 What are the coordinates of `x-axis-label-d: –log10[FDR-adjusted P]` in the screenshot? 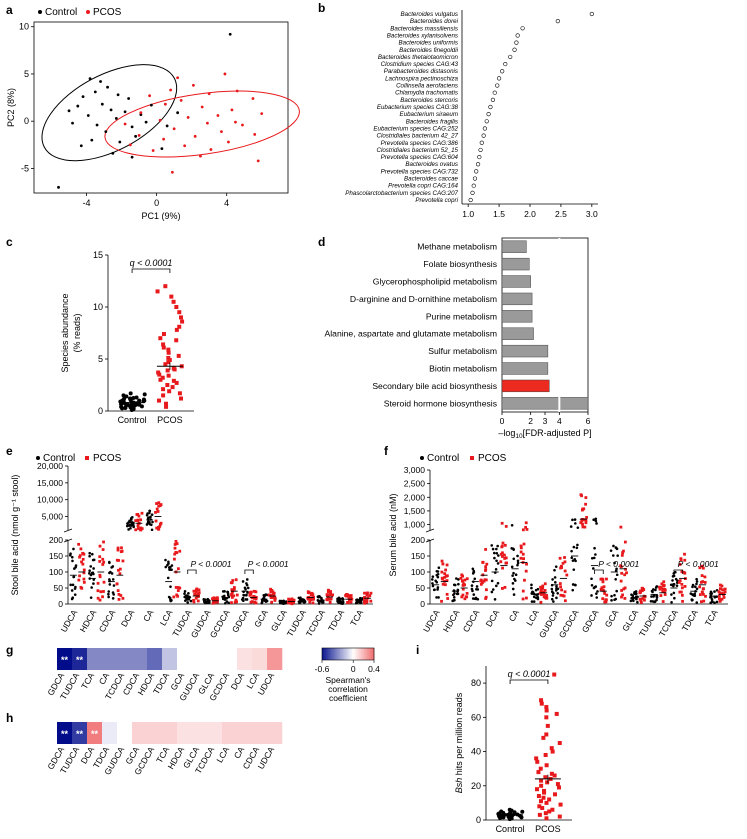 It's located at (544, 434).